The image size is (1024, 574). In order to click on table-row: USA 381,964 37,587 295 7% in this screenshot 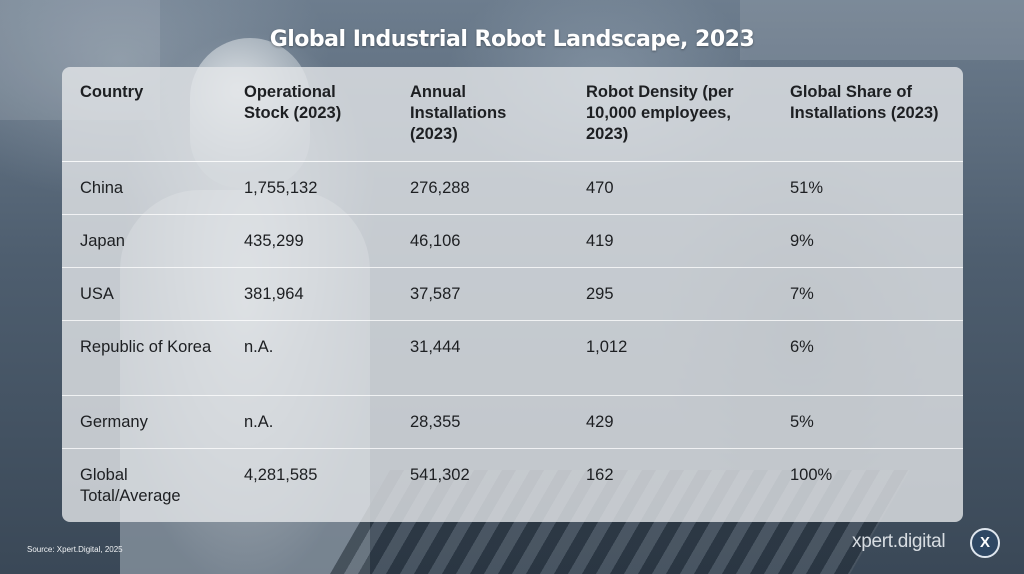, I will do `click(512, 293)`.